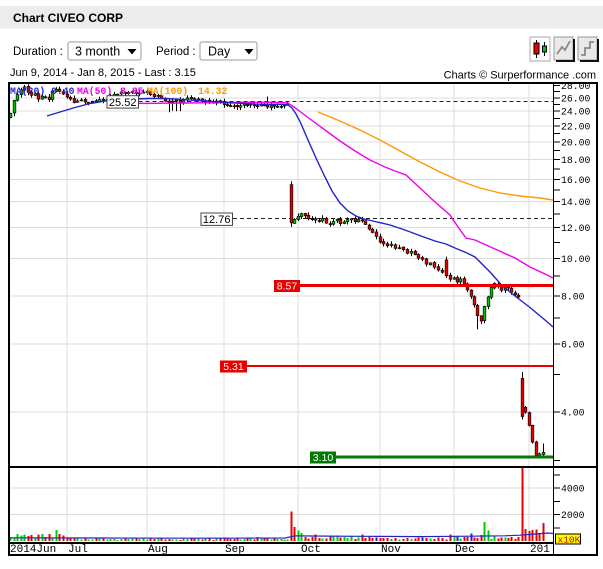 The image size is (603, 569). What do you see at coordinates (569, 540) in the screenshot?
I see `svg-text: x10K` at bounding box center [569, 540].